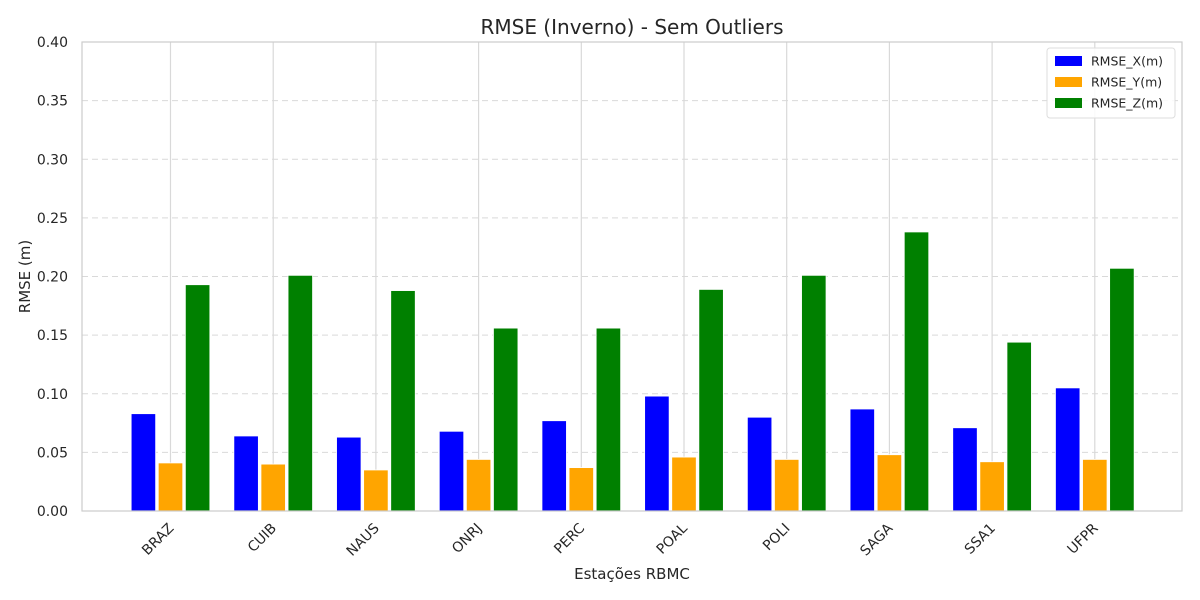 The height and width of the screenshot is (600, 1200). Describe the element at coordinates (467, 539) in the screenshot. I see `x-tick-label: ONRJ` at that location.